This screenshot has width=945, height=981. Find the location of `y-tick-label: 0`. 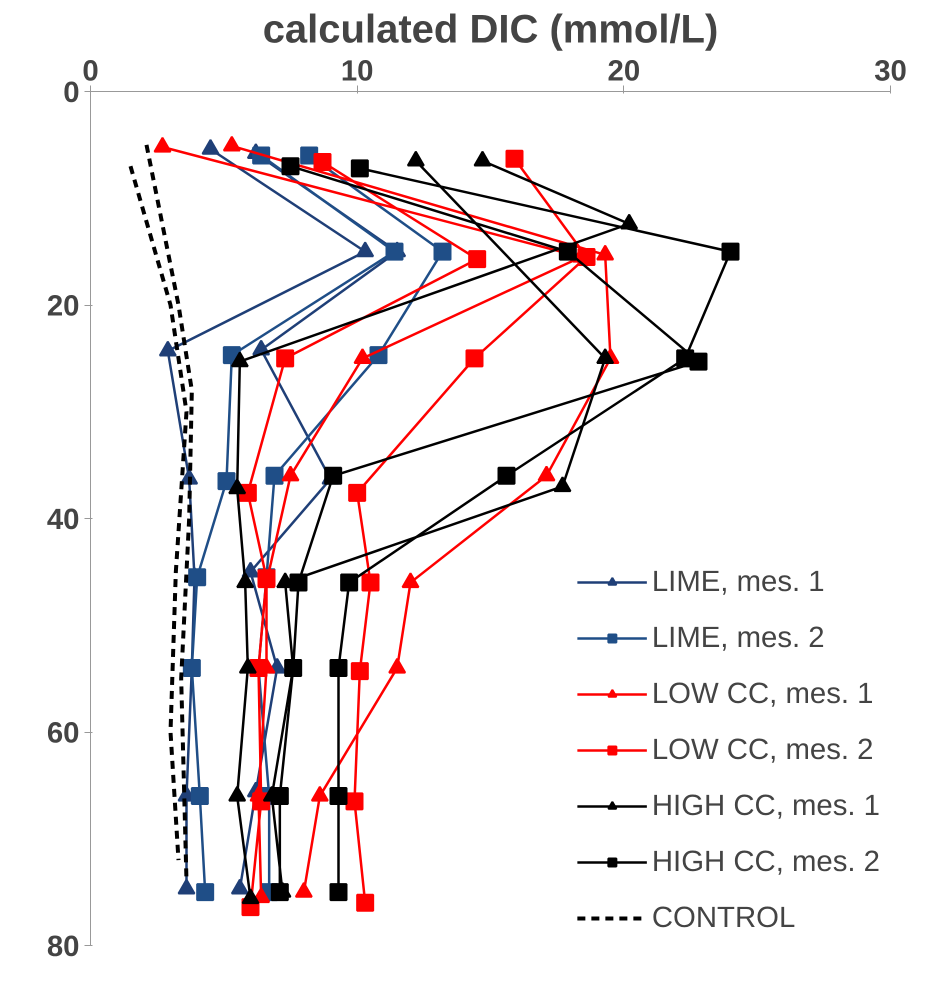

y-tick-label: 0 is located at coordinates (71, 92).